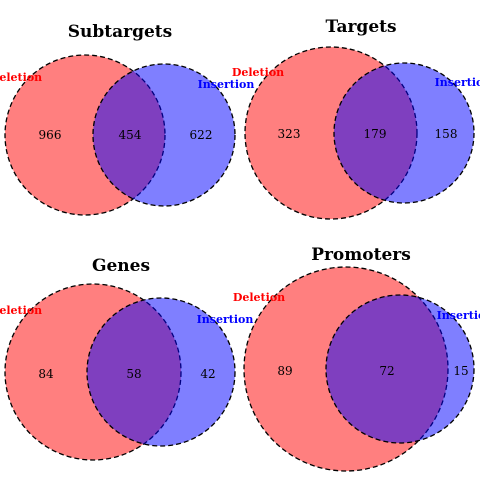 This screenshot has width=480, height=480. Describe the element at coordinates (375, 134) in the screenshot. I see `overlap-count: 179` at that location.